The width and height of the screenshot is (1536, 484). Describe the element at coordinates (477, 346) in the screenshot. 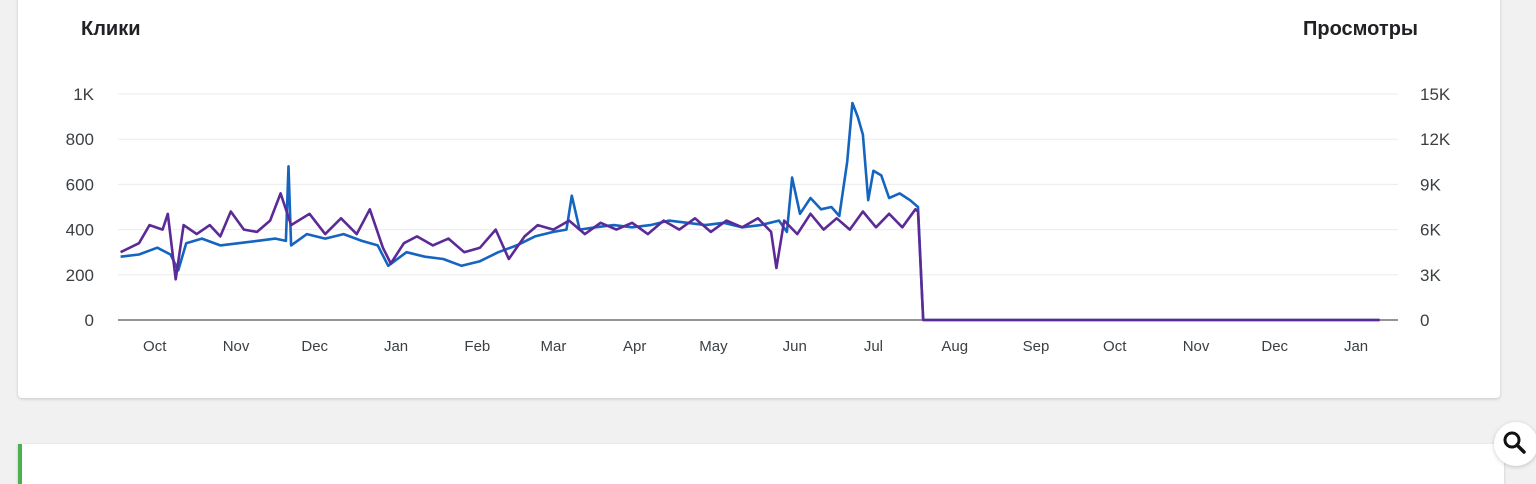

I see `month-tick-label: Feb` at that location.